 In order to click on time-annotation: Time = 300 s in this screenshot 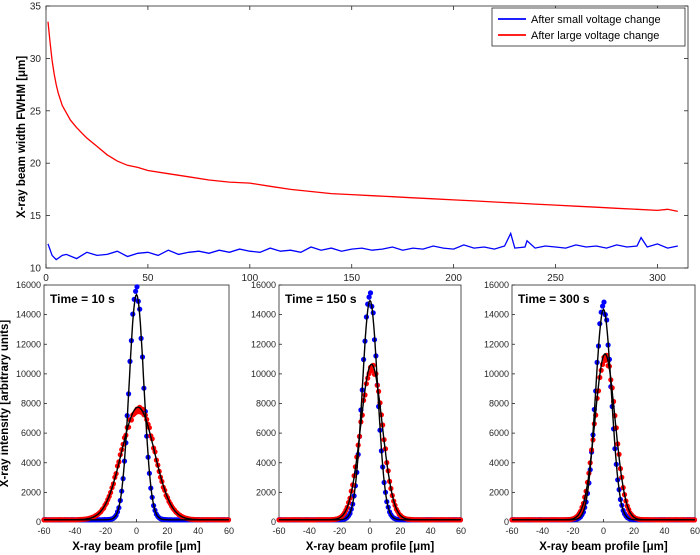, I will do `click(554, 299)`.